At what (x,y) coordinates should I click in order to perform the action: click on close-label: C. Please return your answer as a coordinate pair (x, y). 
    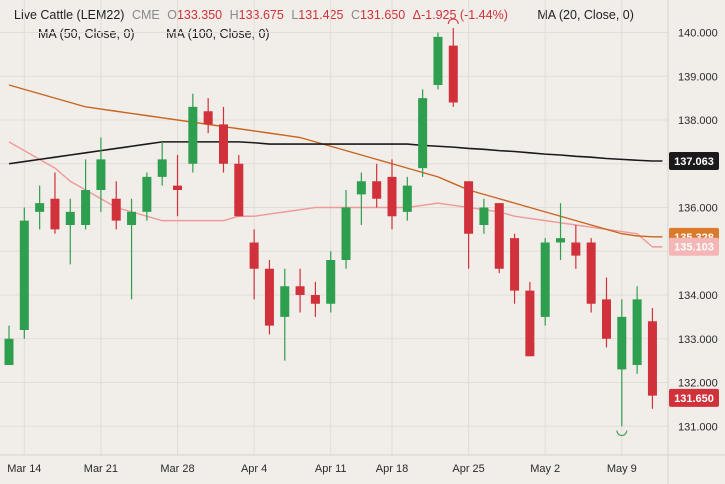
    Looking at the image, I should click on (355, 15).